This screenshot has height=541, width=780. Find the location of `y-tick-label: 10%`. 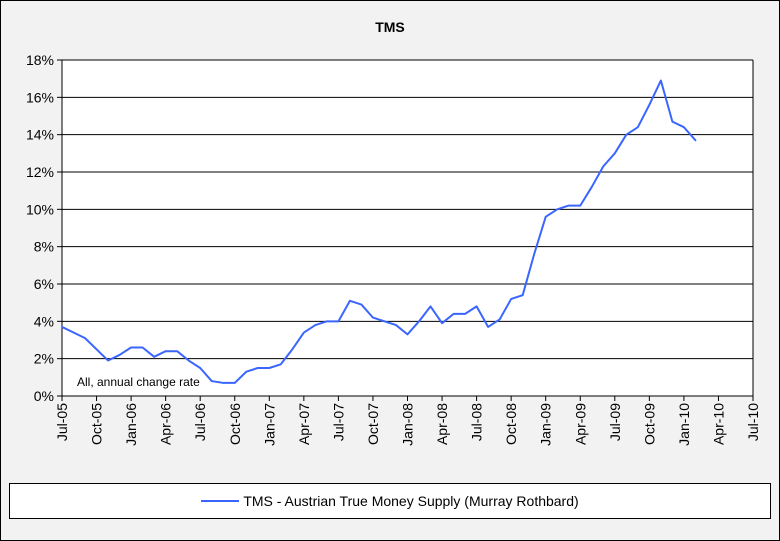

y-tick-label: 10% is located at coordinates (40, 209).